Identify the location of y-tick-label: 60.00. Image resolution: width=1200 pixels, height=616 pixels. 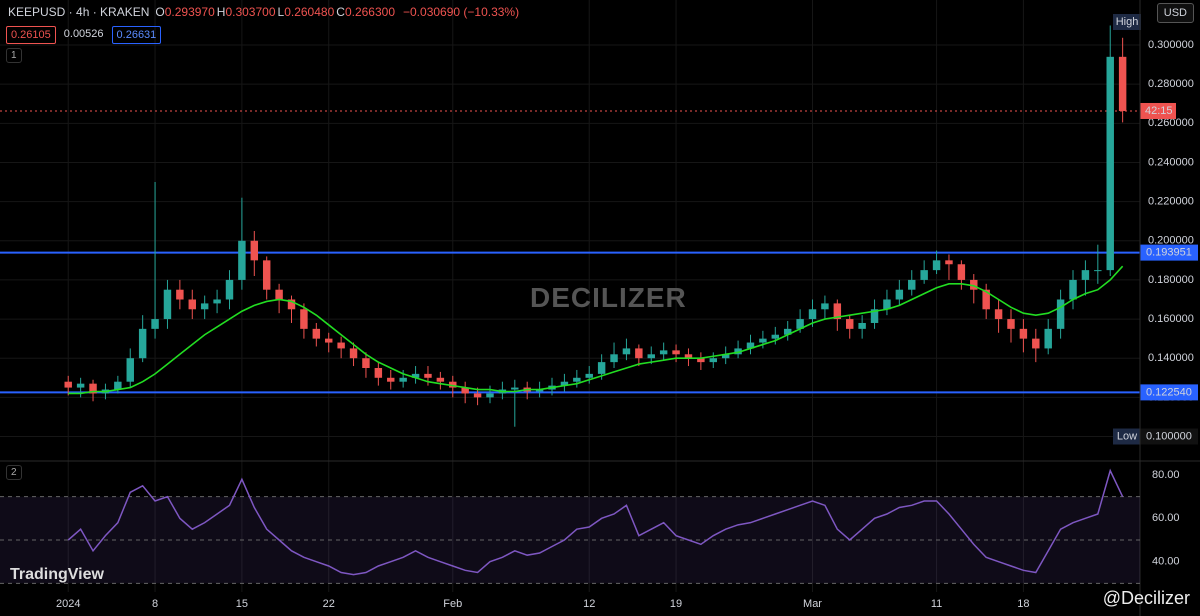
(1166, 518).